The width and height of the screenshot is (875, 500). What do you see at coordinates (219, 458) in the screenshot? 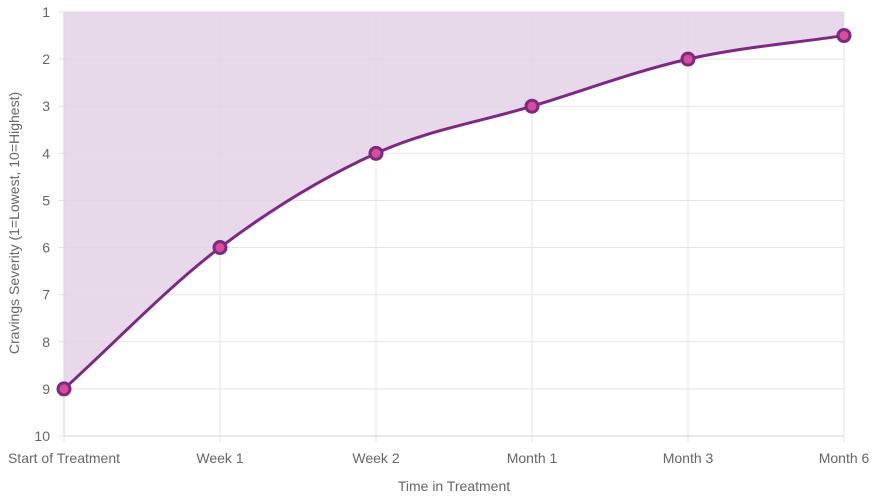
I see `x-tick-label: Week 1` at bounding box center [219, 458].